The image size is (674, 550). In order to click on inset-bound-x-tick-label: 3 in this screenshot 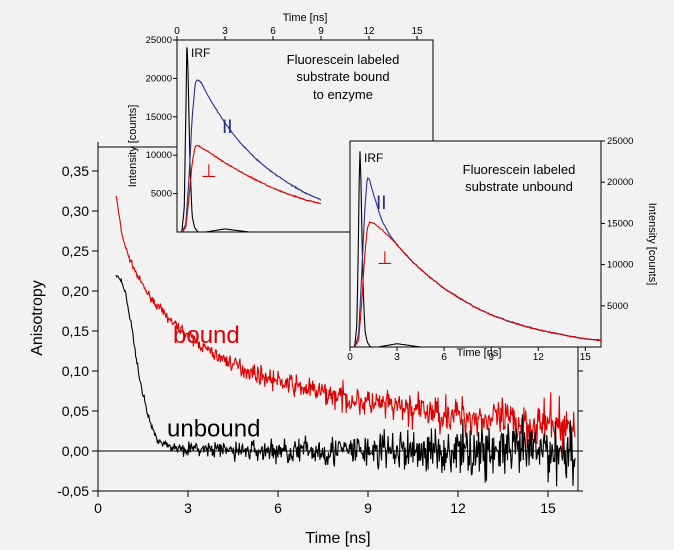, I will do `click(225, 31)`.